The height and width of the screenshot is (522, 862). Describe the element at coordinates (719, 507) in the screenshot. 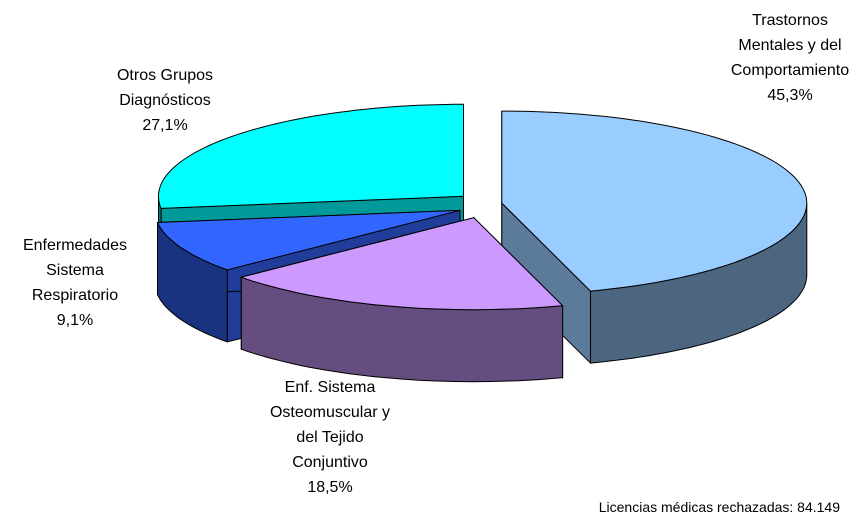

I see `annotation: Licencias médicas rechazadas: 84.149` at that location.